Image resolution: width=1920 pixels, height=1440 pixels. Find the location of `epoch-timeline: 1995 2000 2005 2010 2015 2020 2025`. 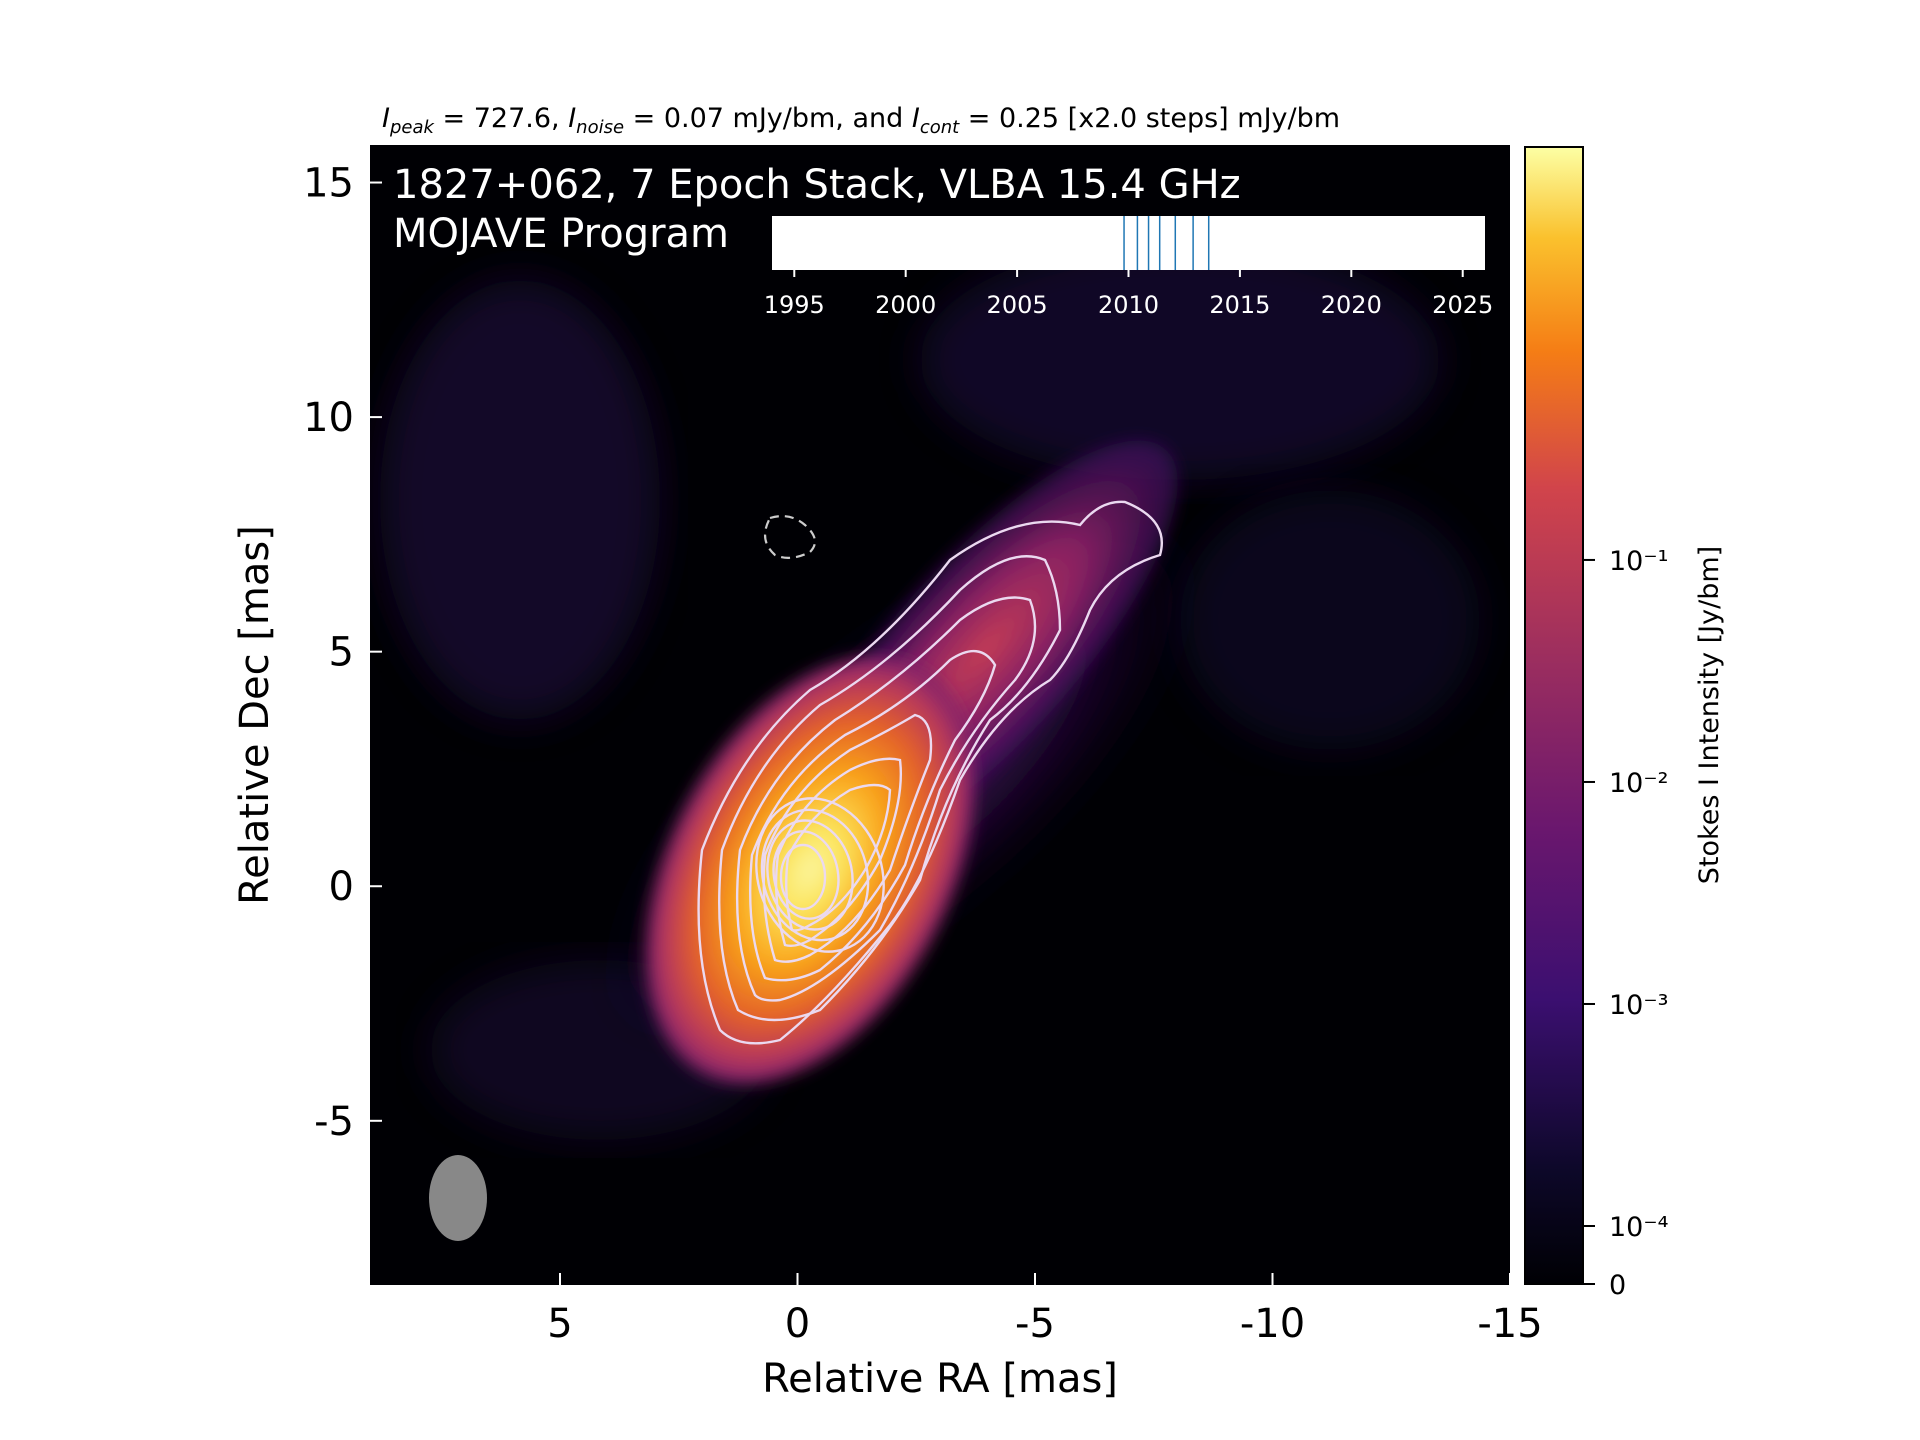

epoch-timeline: 1995 2000 2005 2010 2015 2020 2025 is located at coordinates (1128, 267).